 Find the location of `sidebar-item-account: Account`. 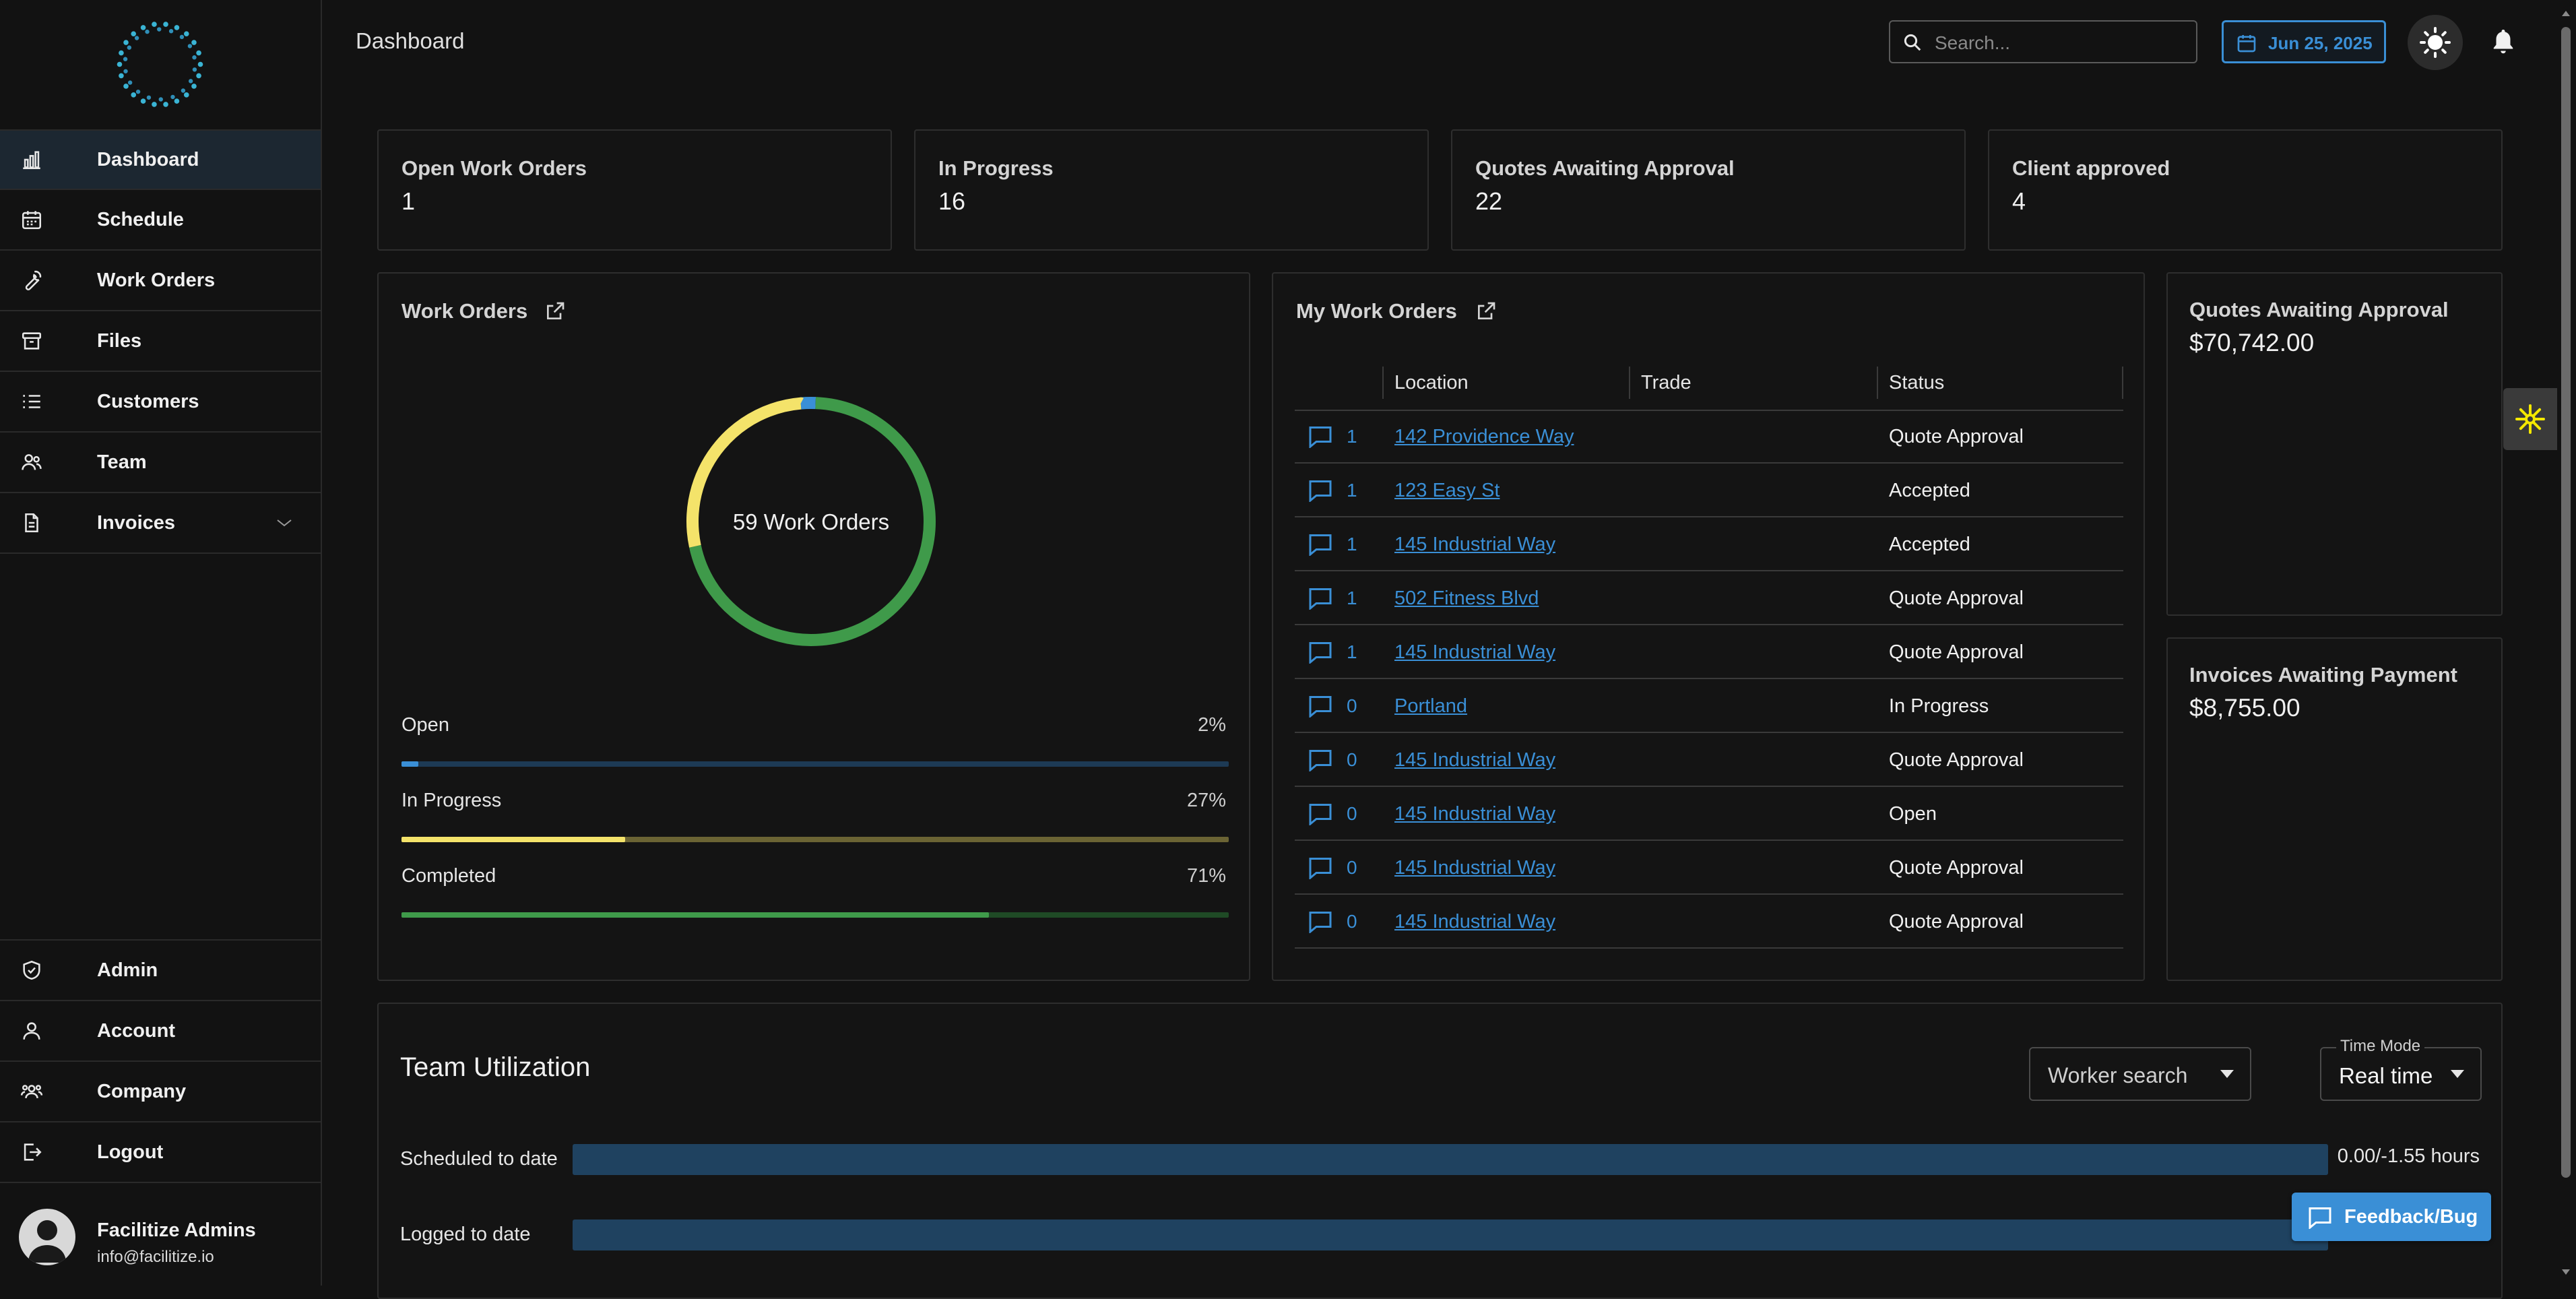

sidebar-item-account: Account is located at coordinates (160, 1032).